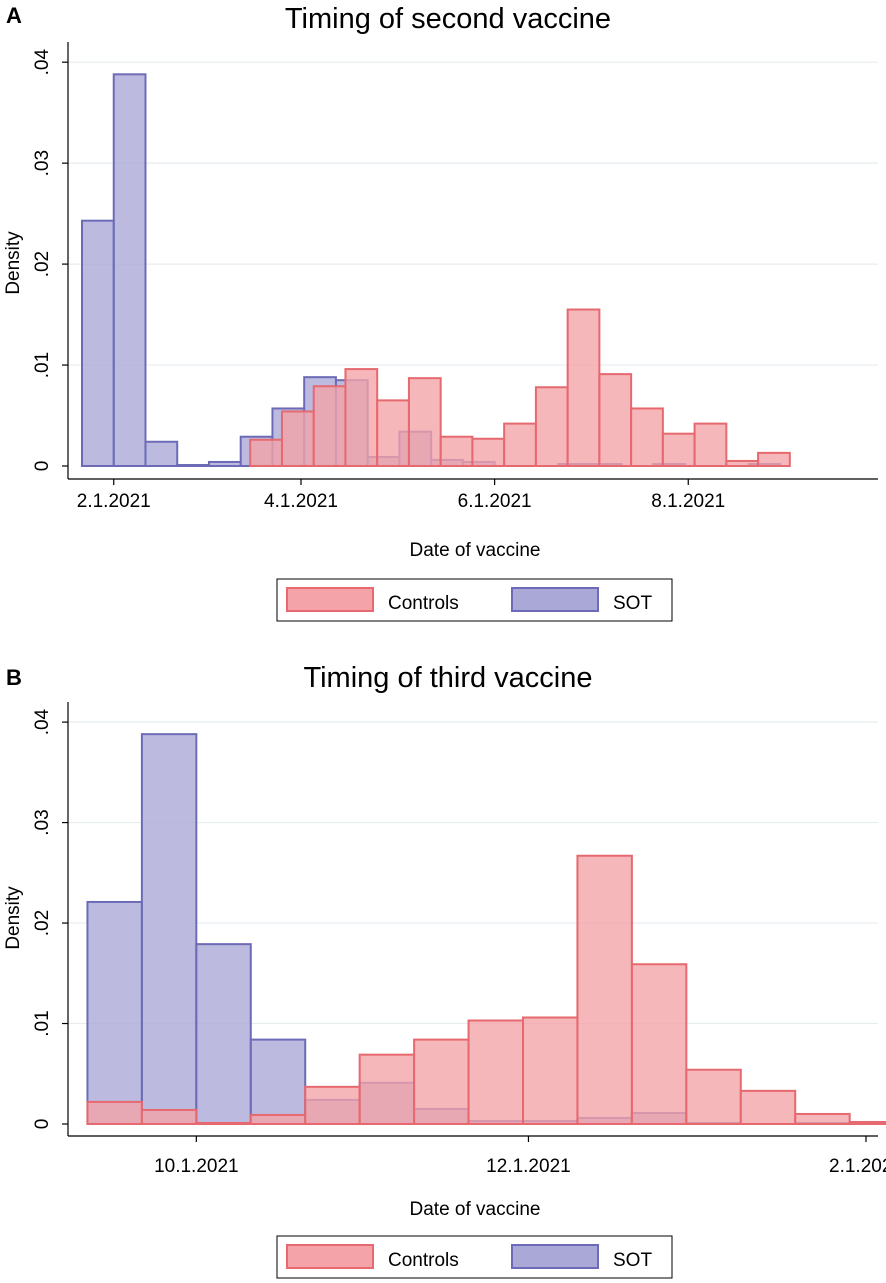 The height and width of the screenshot is (1283, 886). What do you see at coordinates (448, 19) in the screenshot?
I see `chart-title-a: Timing of second vaccine` at bounding box center [448, 19].